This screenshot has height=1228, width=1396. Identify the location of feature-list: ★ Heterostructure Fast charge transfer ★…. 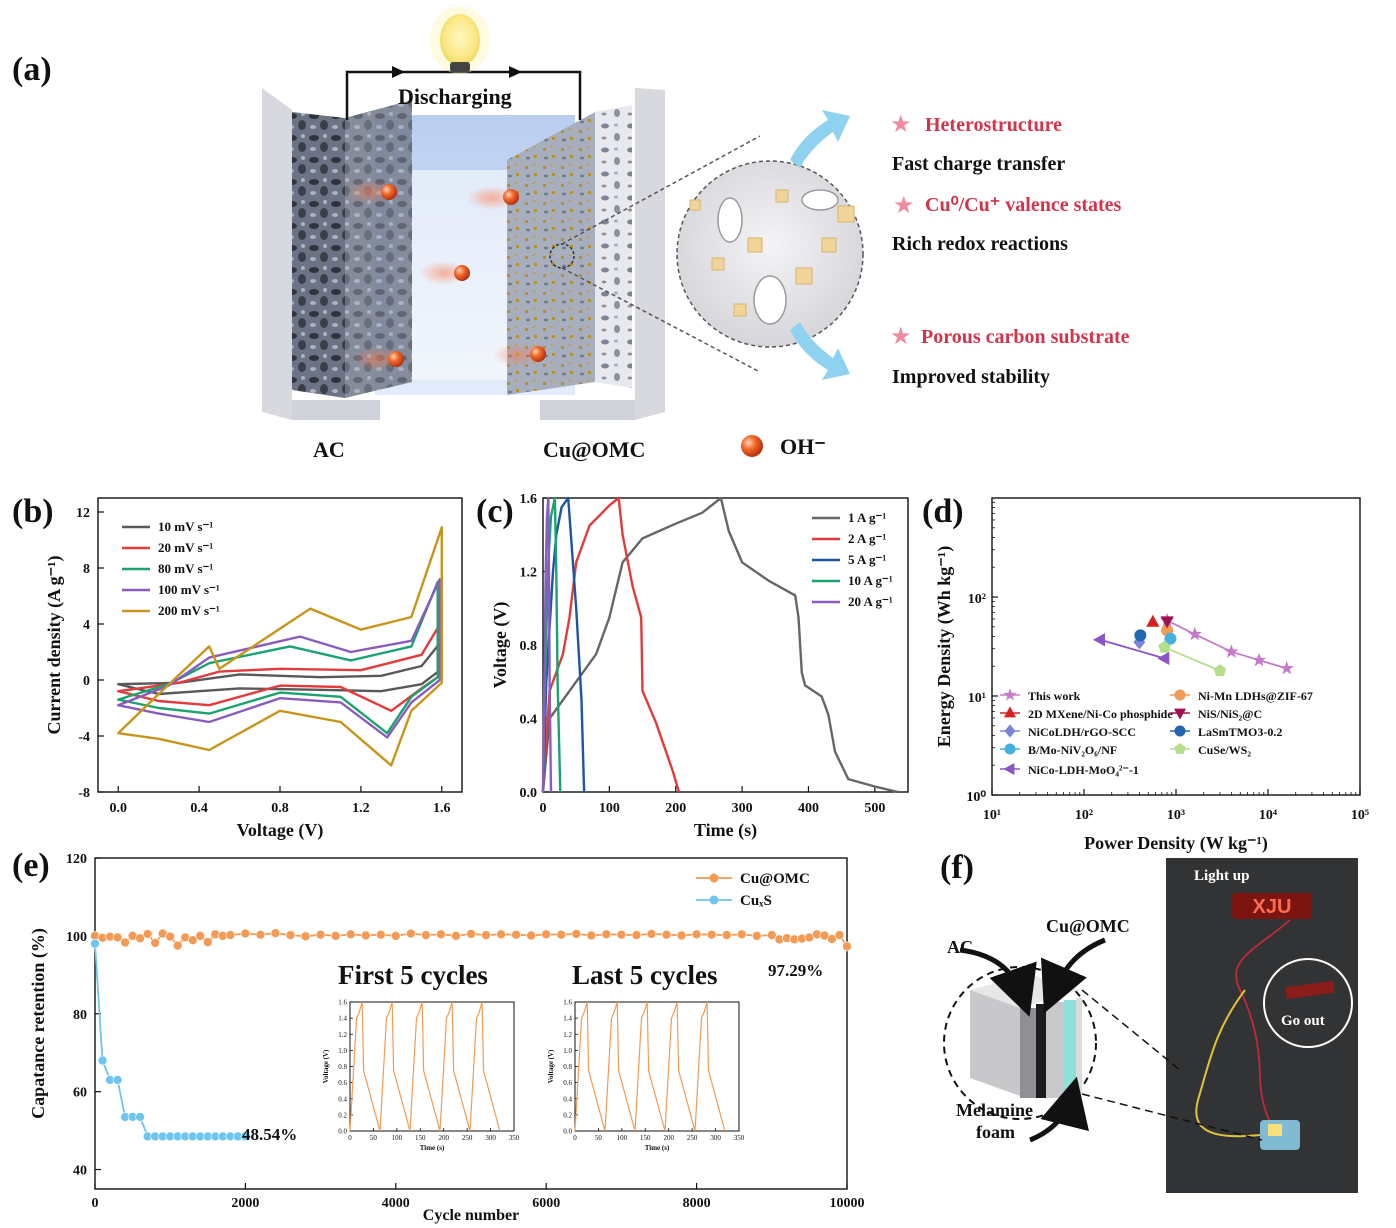
(1010, 250).